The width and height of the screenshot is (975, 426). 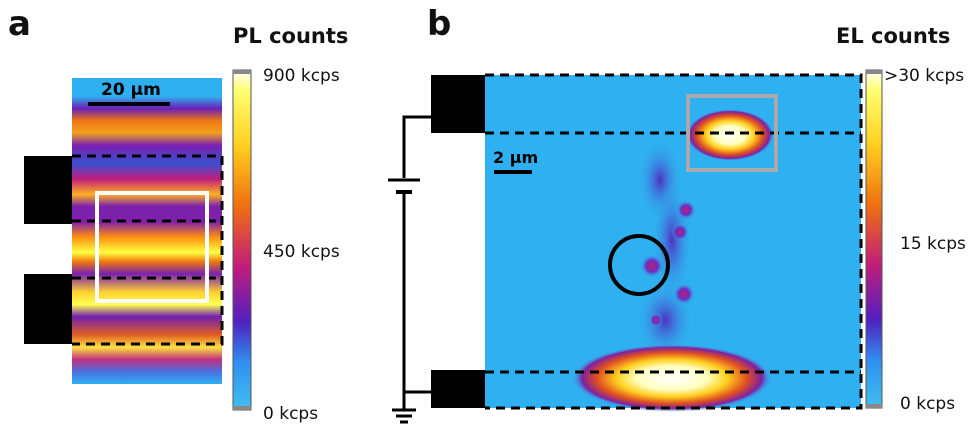 I want to click on el-colorbar, so click(x=874, y=239).